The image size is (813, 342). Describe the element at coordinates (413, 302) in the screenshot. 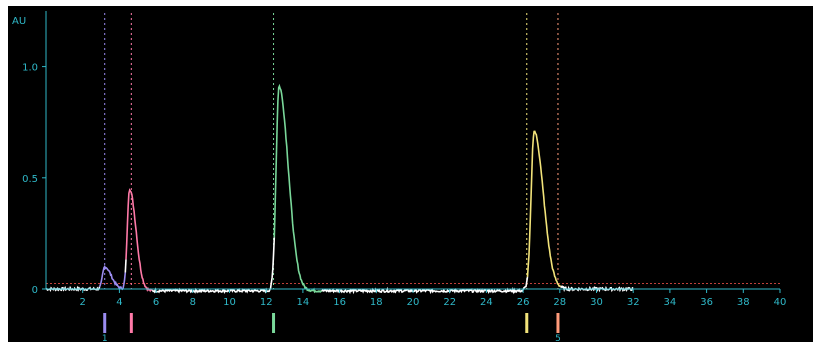

I see `x-tick-label: 20` at that location.